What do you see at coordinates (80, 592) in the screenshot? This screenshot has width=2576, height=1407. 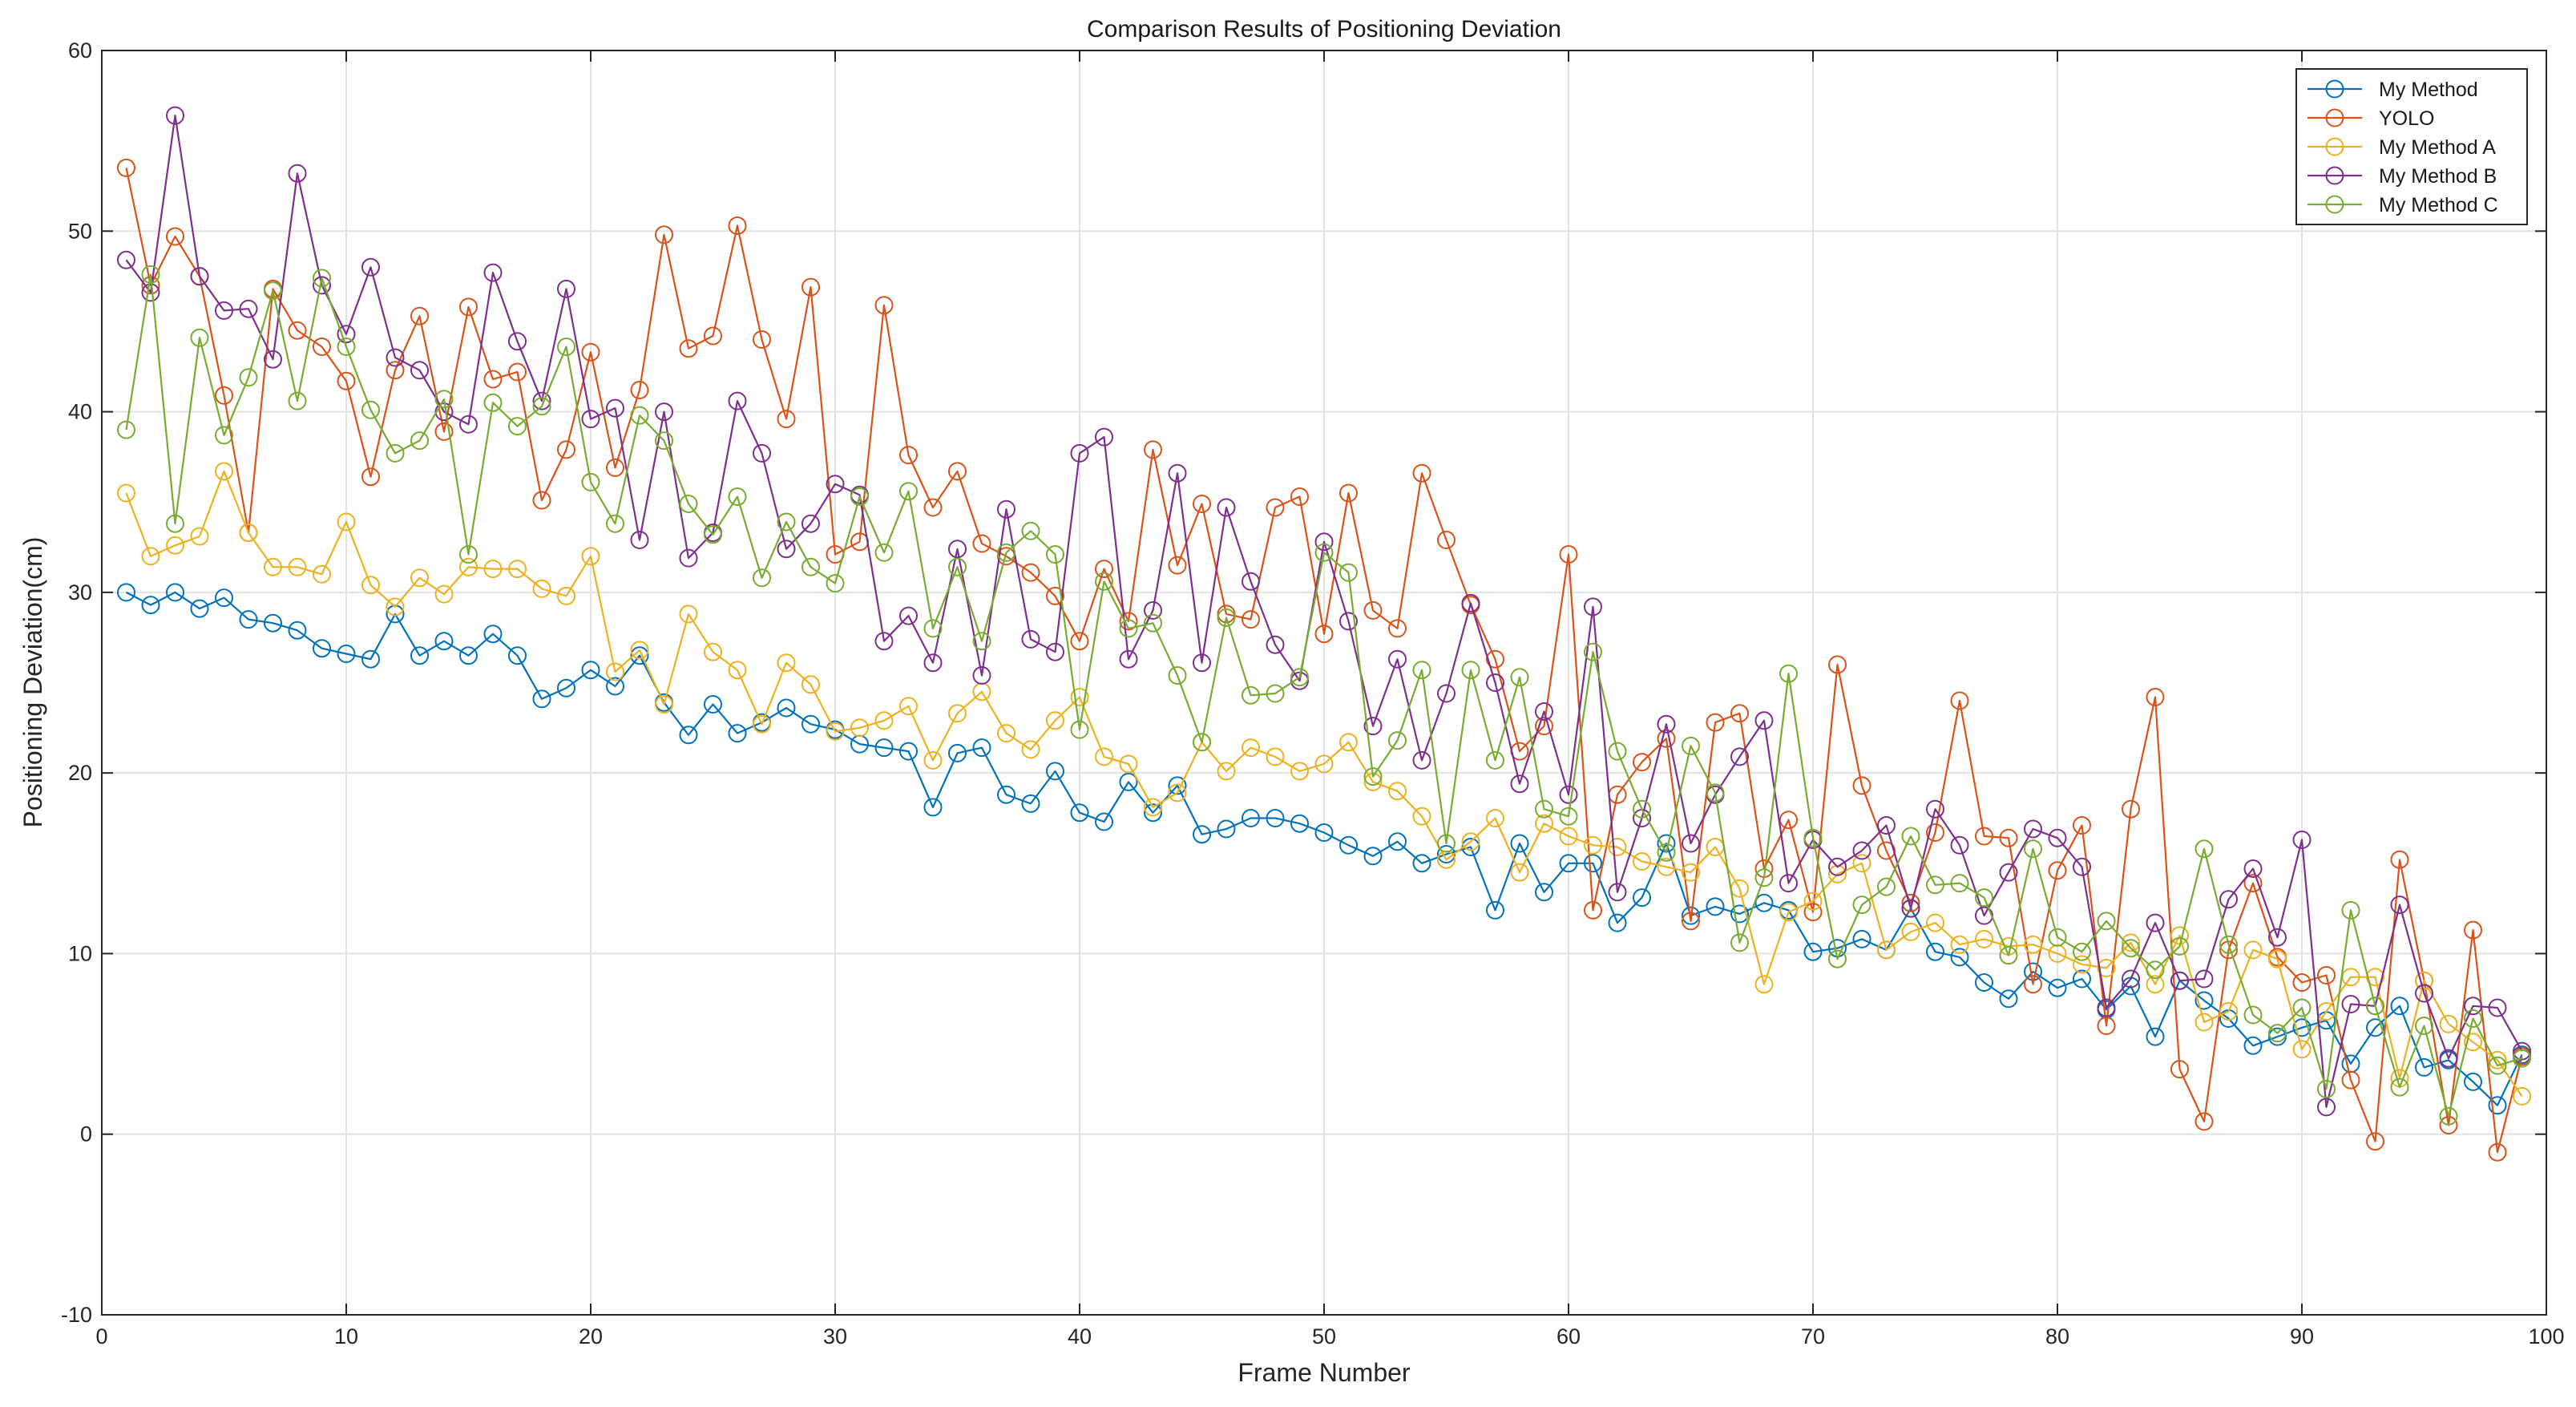 I see `y-tick-label: 30` at bounding box center [80, 592].